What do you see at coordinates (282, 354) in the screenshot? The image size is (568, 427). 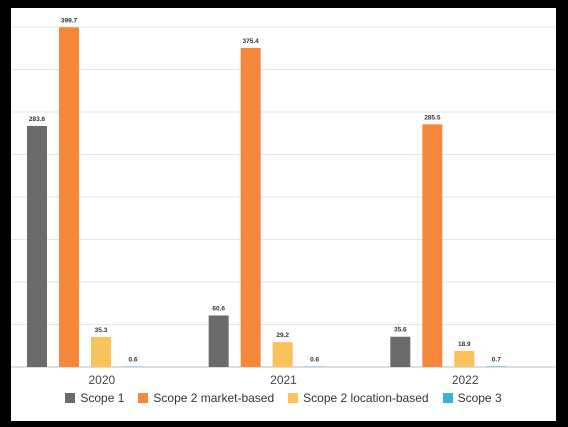 I see `bar-scope-2-location-based-2021` at bounding box center [282, 354].